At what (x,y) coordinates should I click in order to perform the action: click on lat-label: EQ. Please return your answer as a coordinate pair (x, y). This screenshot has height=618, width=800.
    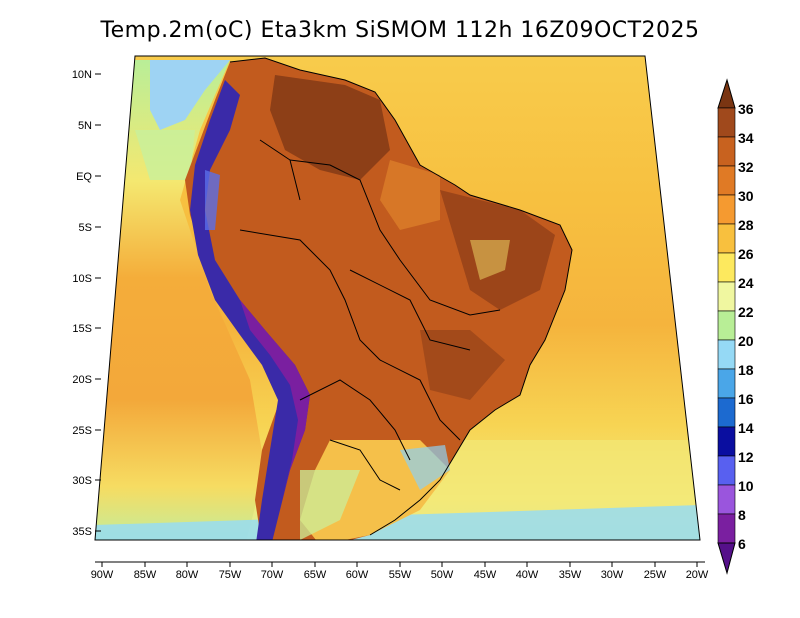
    Looking at the image, I should click on (84, 177).